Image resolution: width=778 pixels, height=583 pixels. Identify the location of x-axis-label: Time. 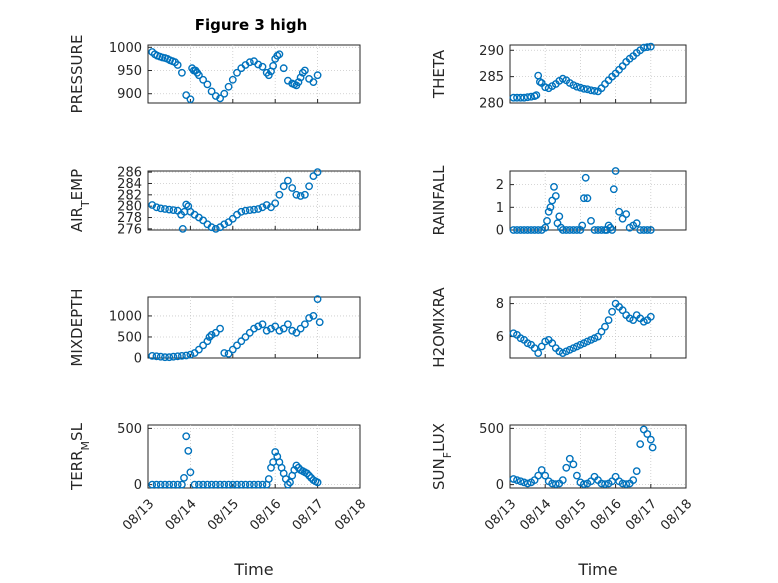
(253, 569).